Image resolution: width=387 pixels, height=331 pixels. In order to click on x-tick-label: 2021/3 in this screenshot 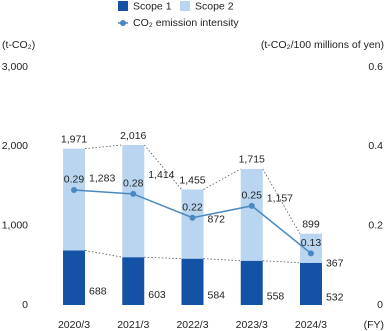, I will do `click(133, 325)`.